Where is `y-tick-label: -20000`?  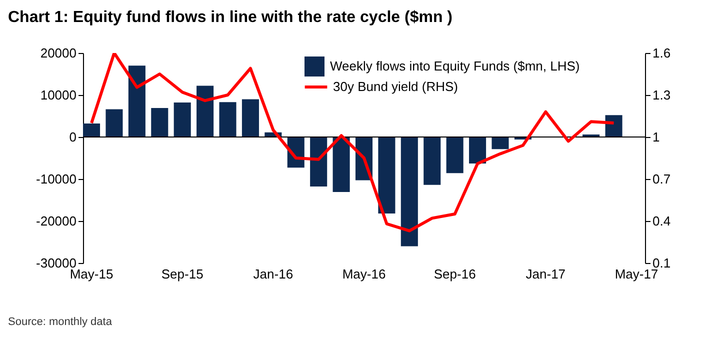 y-tick-label: -20000 is located at coordinates (56, 221).